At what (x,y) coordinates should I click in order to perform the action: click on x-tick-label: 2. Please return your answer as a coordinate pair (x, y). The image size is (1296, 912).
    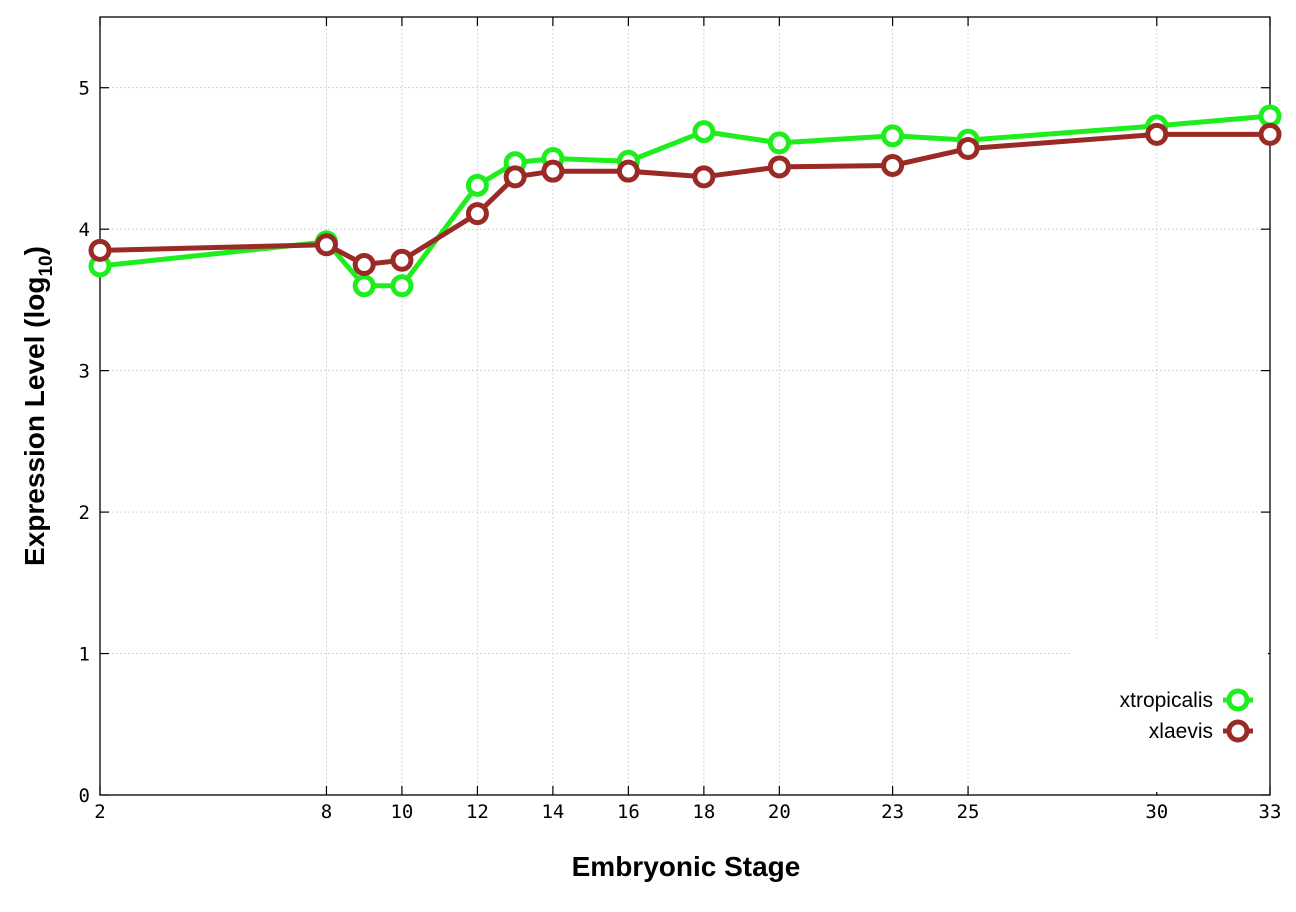
    Looking at the image, I should click on (99, 812).